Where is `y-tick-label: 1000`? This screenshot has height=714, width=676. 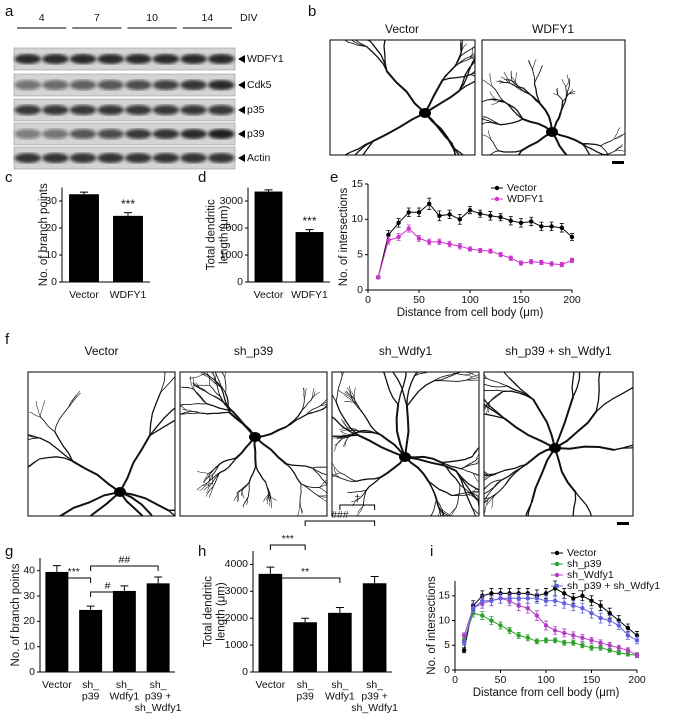 y-tick-label: 1000 is located at coordinates (232, 255).